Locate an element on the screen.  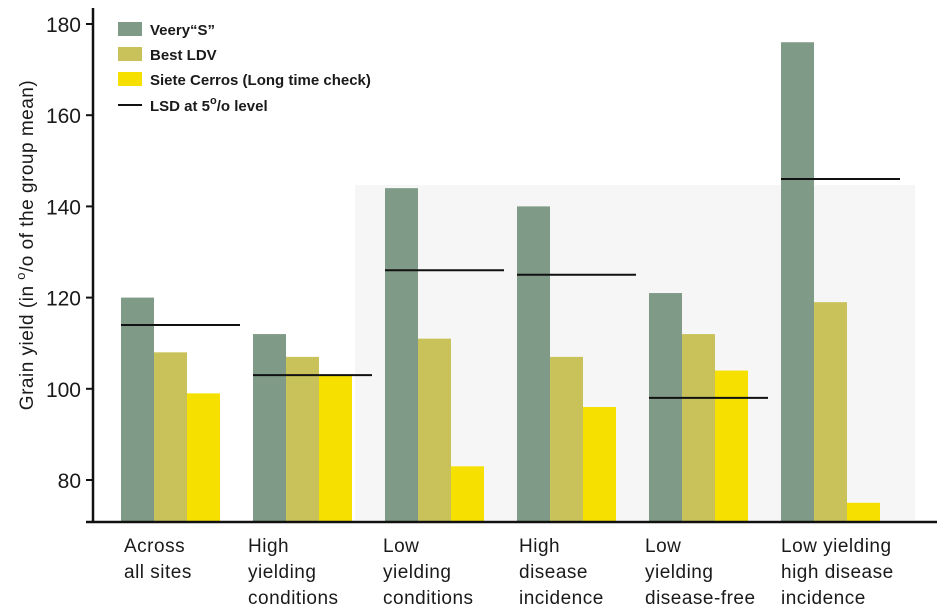
category-label-5-line-2: yielding is located at coordinates (679, 572).